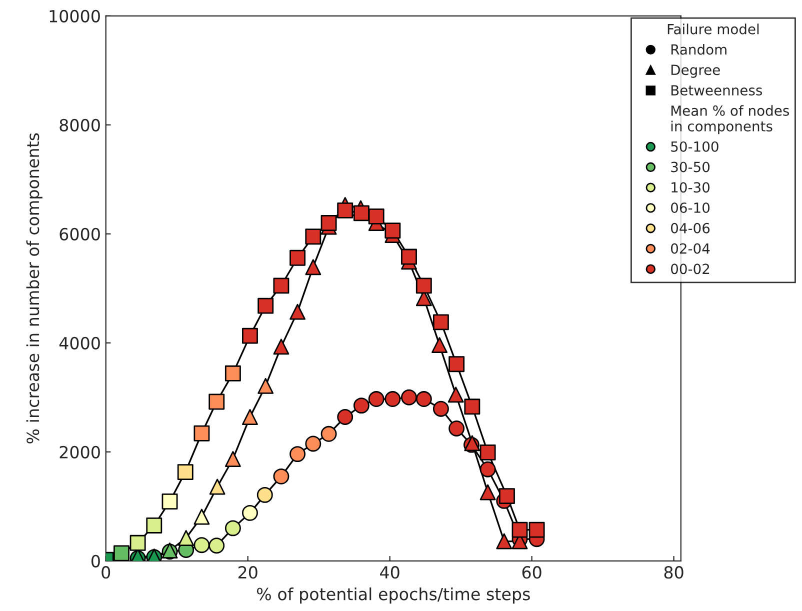  I want to click on x-tick-label: 80, so click(674, 572).